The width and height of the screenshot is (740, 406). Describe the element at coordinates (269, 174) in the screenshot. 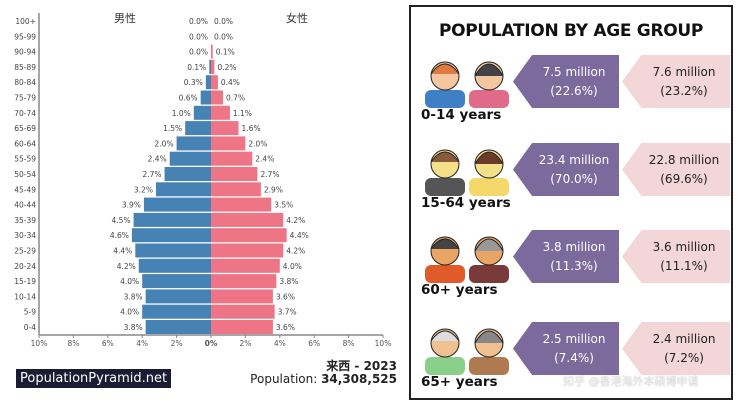

I see `data-label-female: 2.7%` at that location.